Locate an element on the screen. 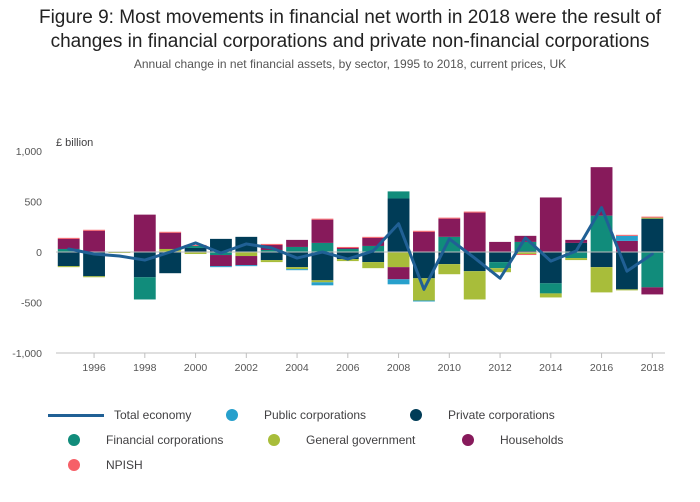  bar-private-corporations-2007 is located at coordinates (373, 257).